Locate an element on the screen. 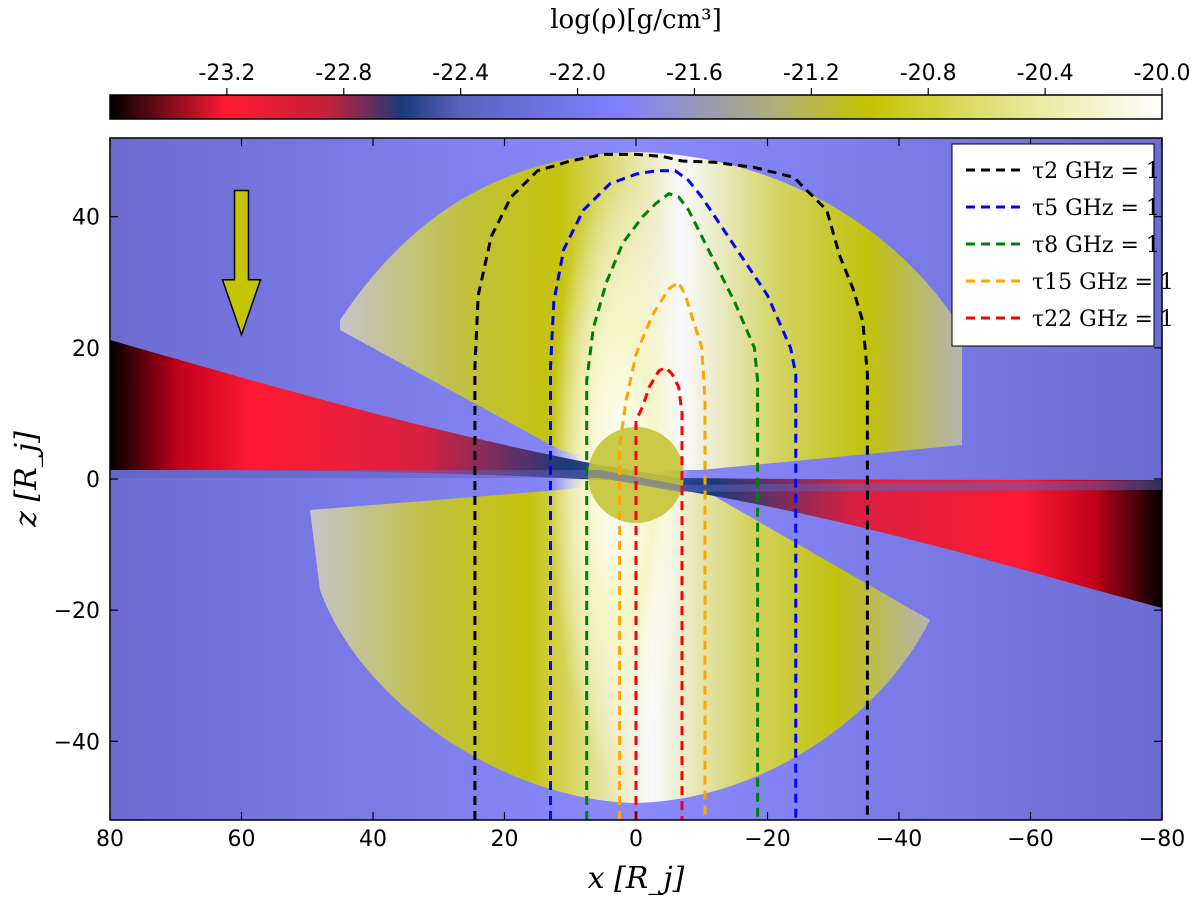 This screenshot has width=1200, height=901. y-tick-label: 0 is located at coordinates (93, 480).